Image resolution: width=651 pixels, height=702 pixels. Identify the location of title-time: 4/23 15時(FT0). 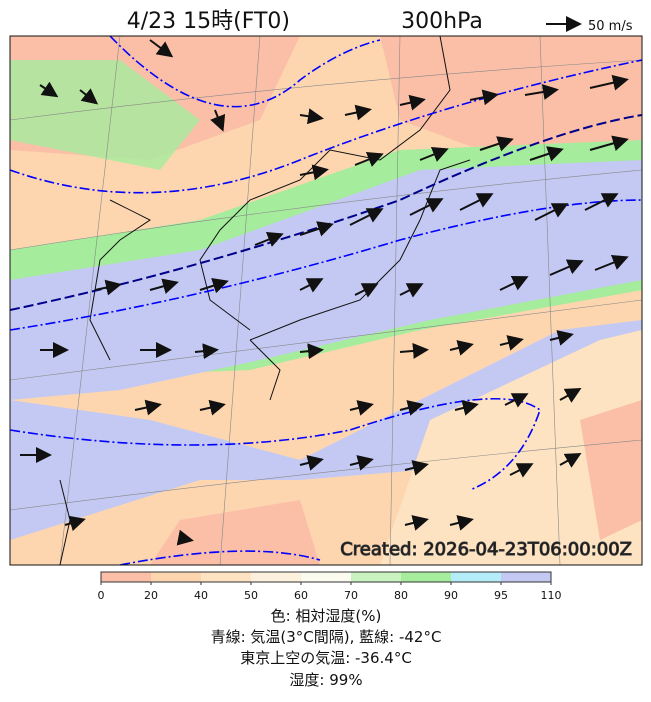
(208, 21).